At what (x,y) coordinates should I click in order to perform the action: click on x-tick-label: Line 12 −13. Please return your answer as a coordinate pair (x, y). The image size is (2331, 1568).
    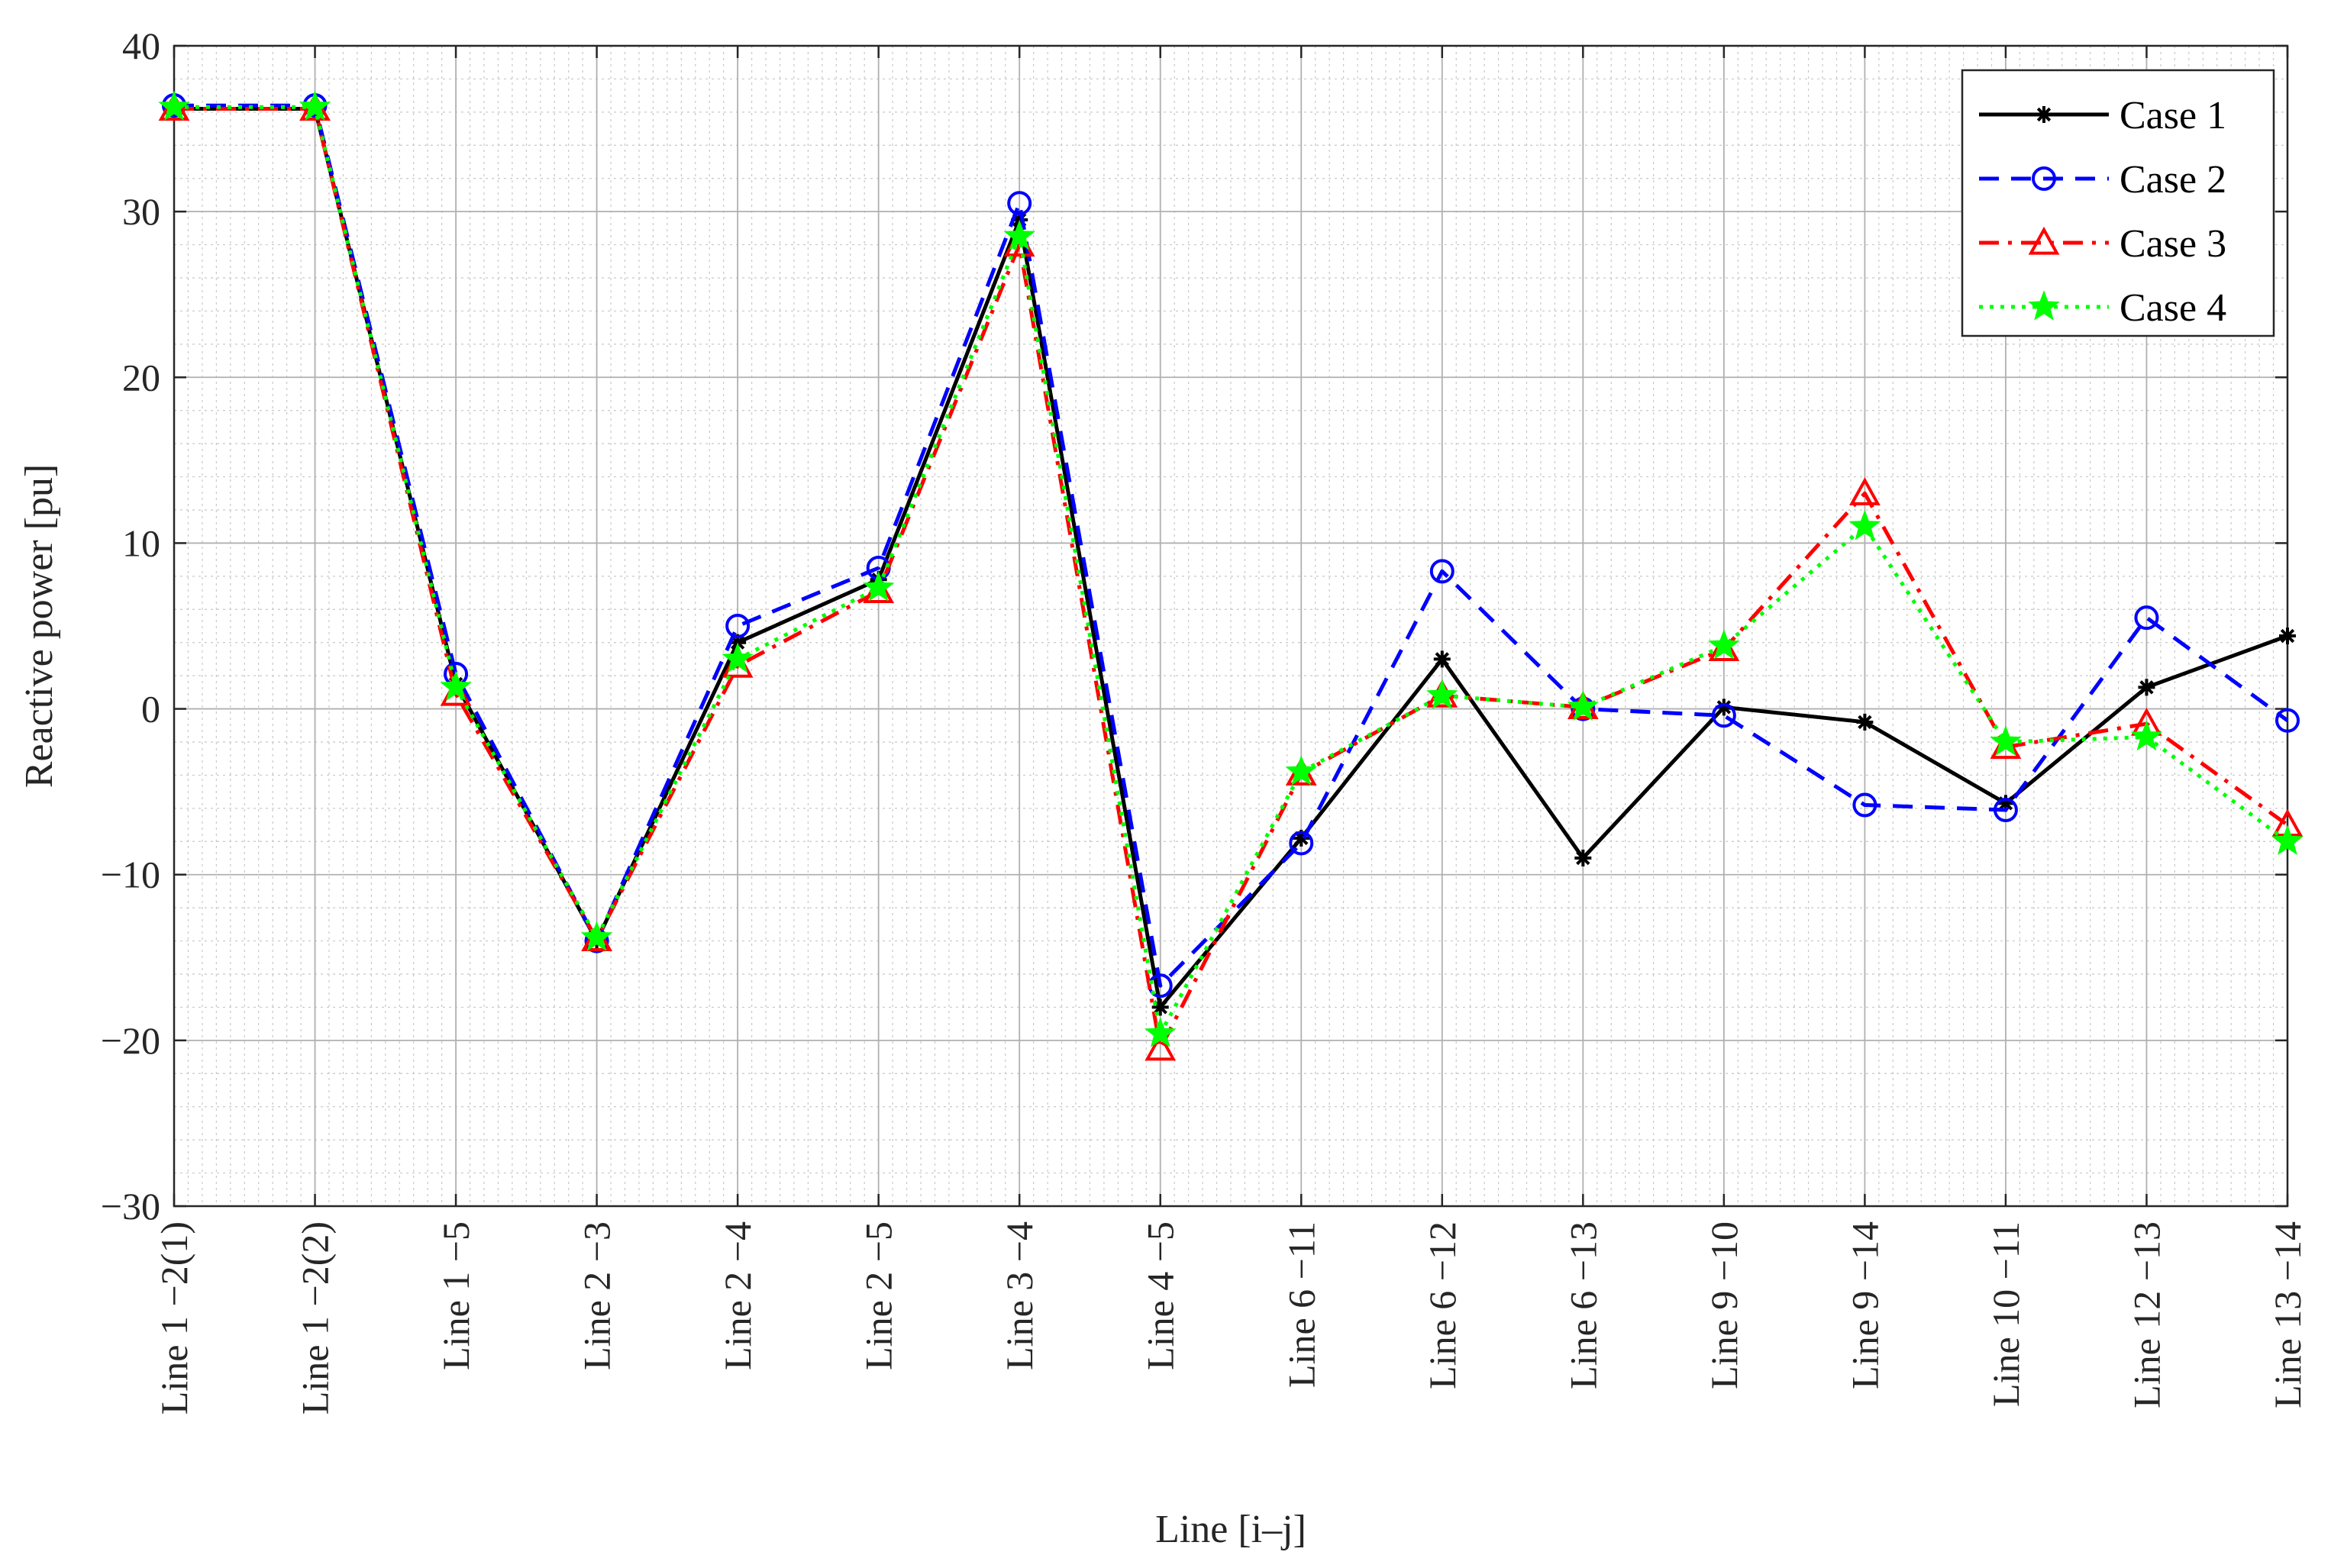
    Looking at the image, I should click on (2146, 1314).